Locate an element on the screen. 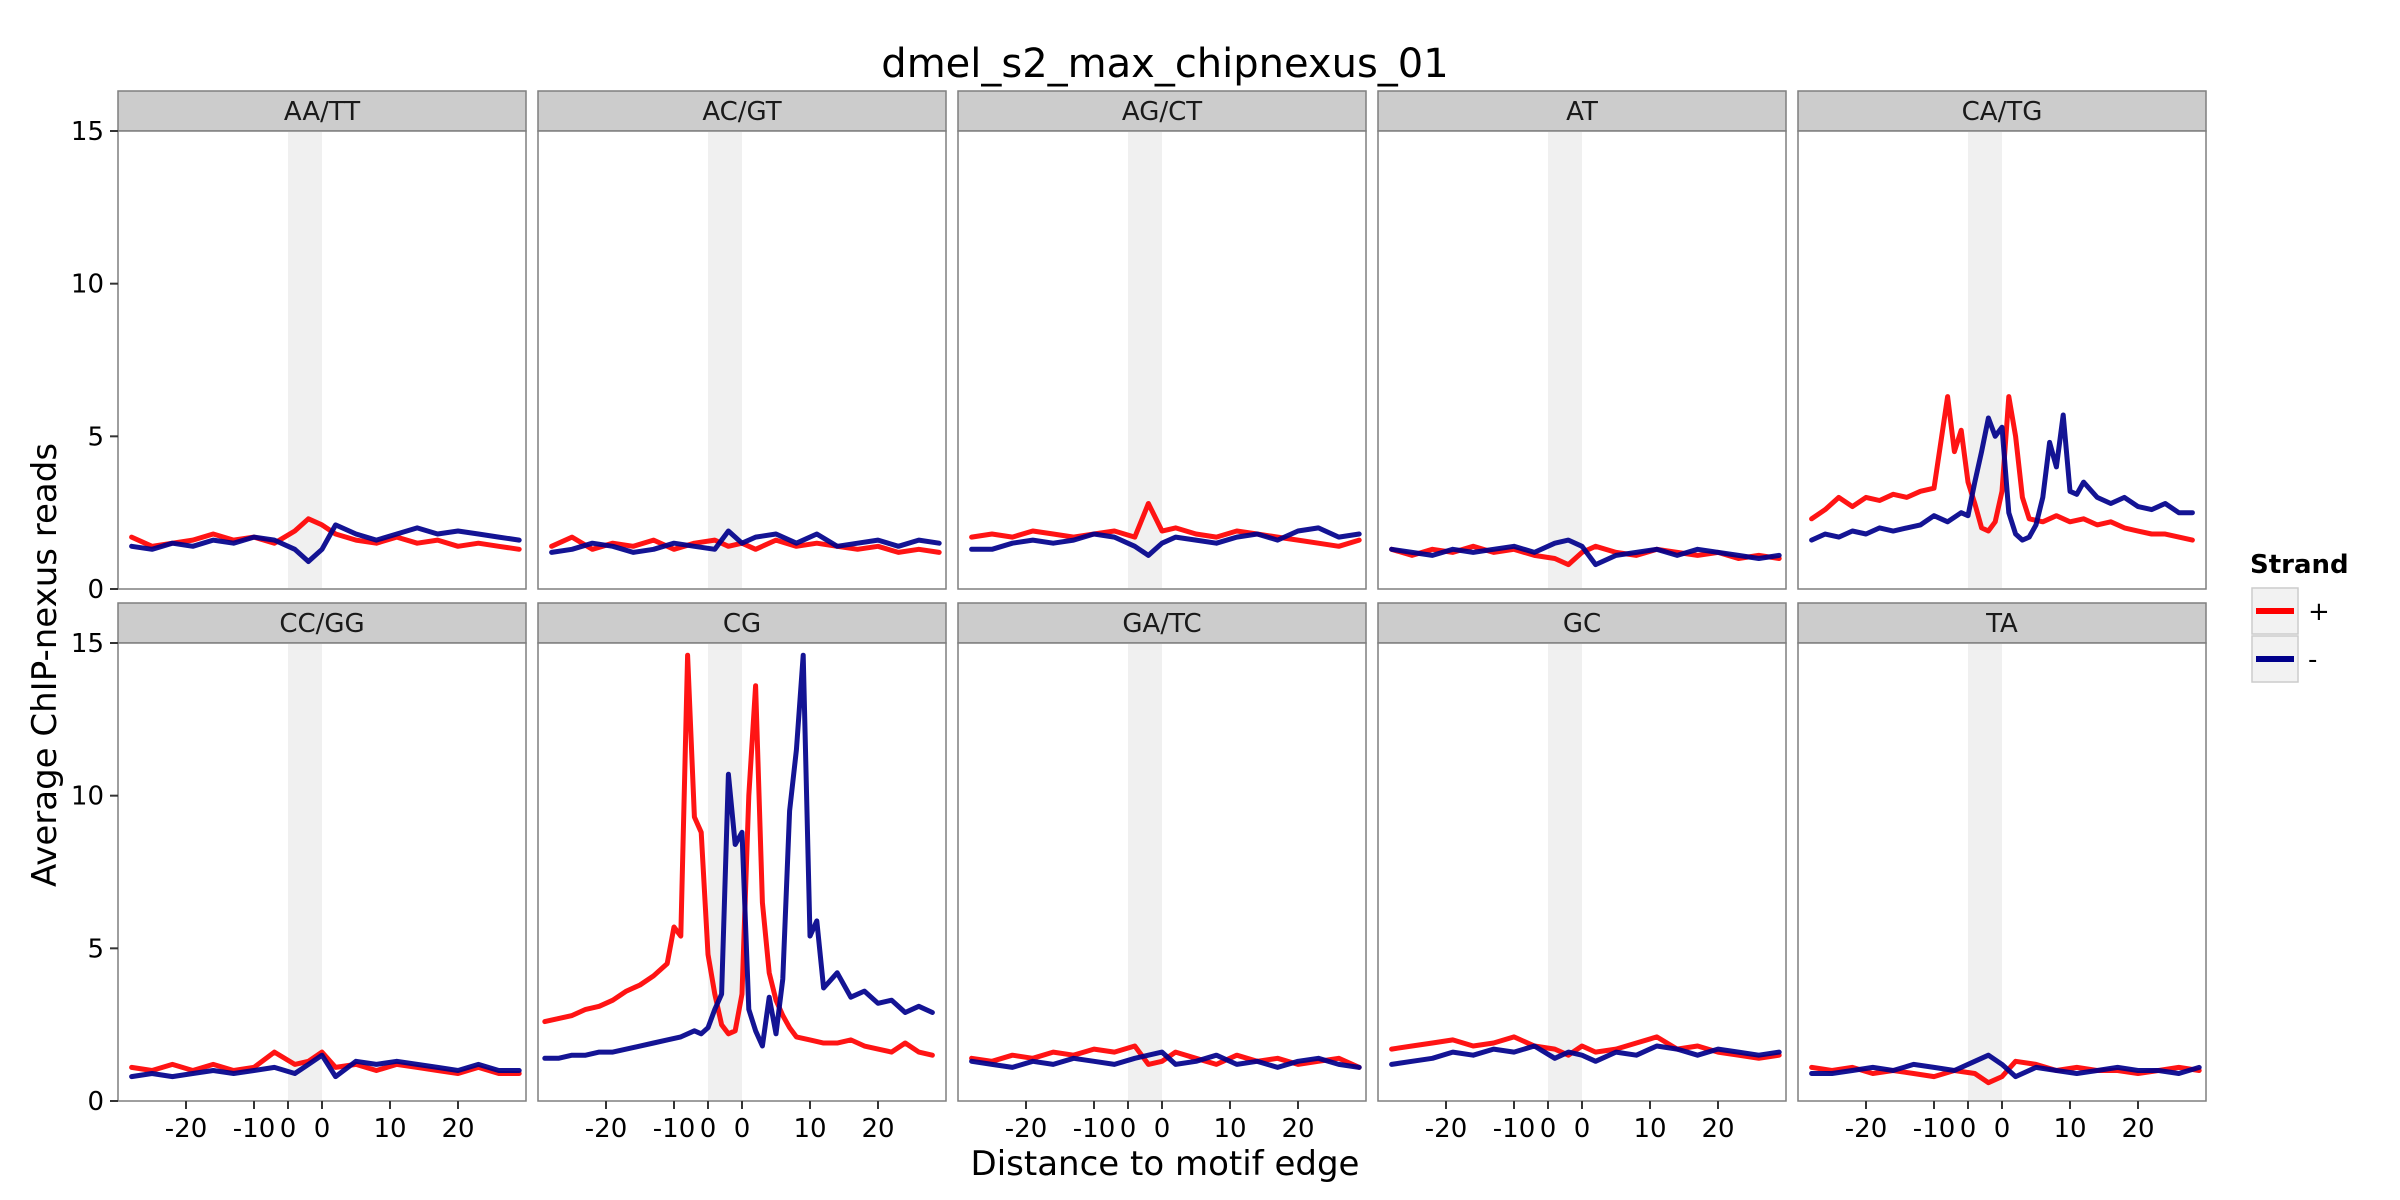 The height and width of the screenshot is (1200, 2400). facet-strip-label: AT is located at coordinates (1582, 112).